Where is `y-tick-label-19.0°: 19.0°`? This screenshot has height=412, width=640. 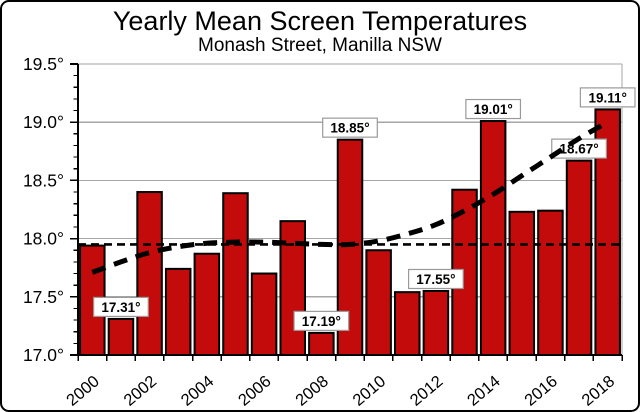 y-tick-label-19.0°: 19.0° is located at coordinates (43, 122).